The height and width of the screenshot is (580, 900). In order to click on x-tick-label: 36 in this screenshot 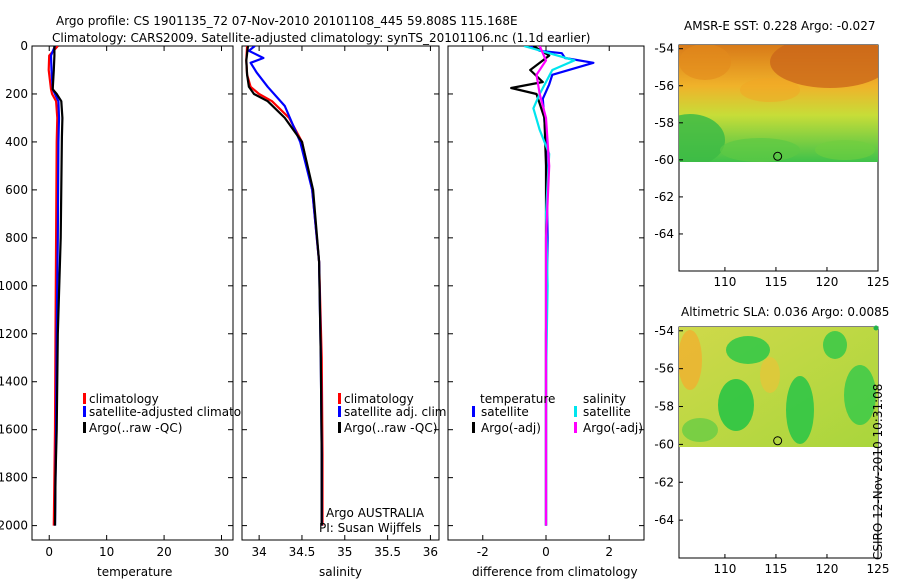, I will do `click(430, 552)`.